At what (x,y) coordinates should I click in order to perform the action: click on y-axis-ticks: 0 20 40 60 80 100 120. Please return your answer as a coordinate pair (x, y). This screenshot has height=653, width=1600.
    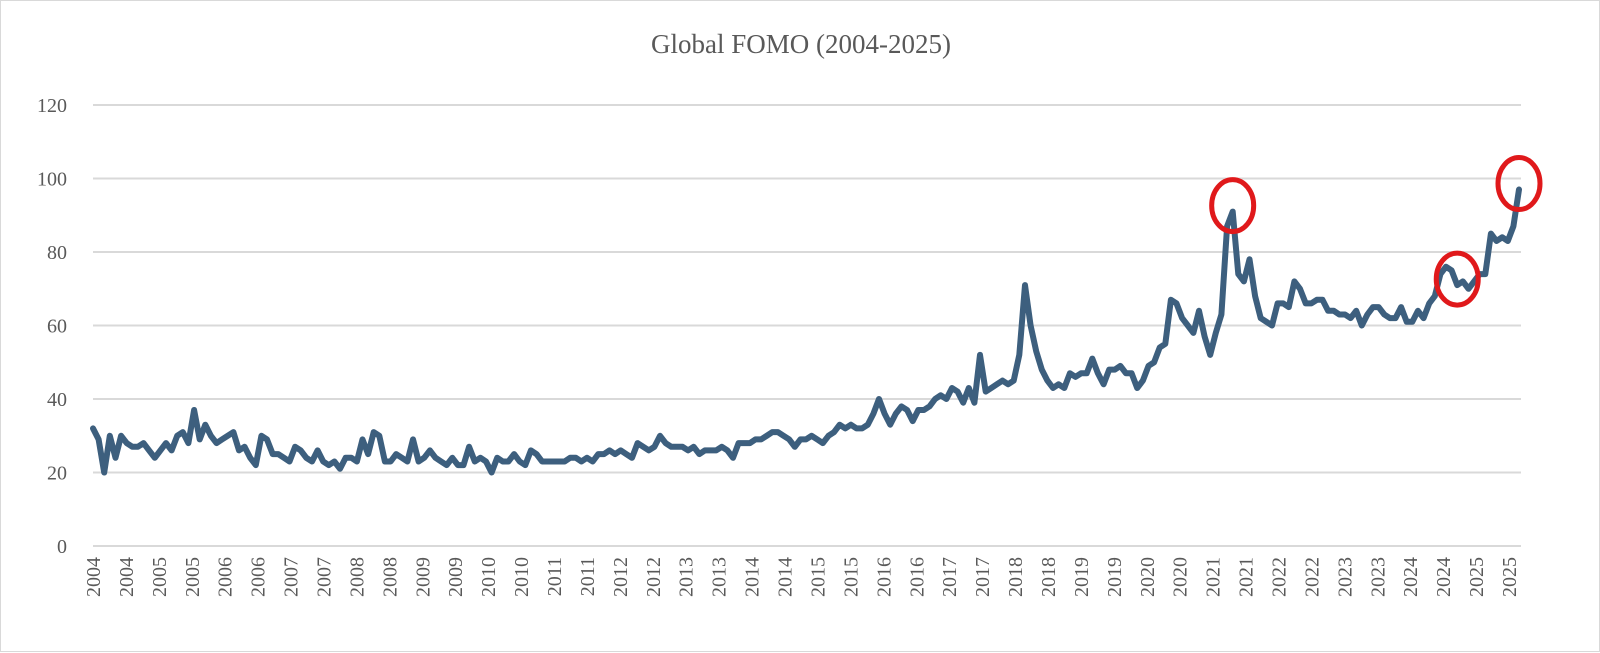
    Looking at the image, I should click on (52, 326).